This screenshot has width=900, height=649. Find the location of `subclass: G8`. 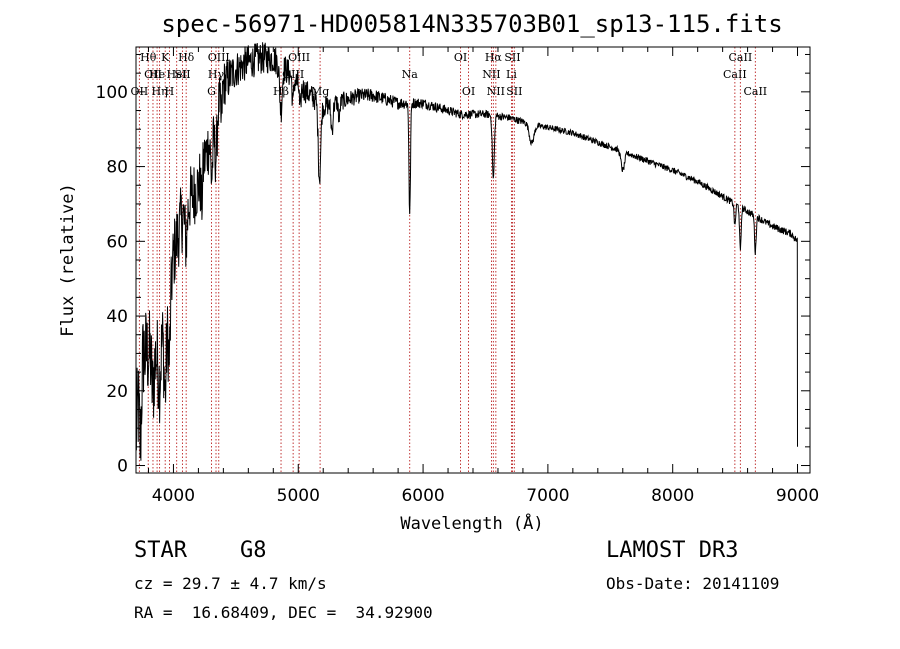

subclass: G8 is located at coordinates (253, 550).